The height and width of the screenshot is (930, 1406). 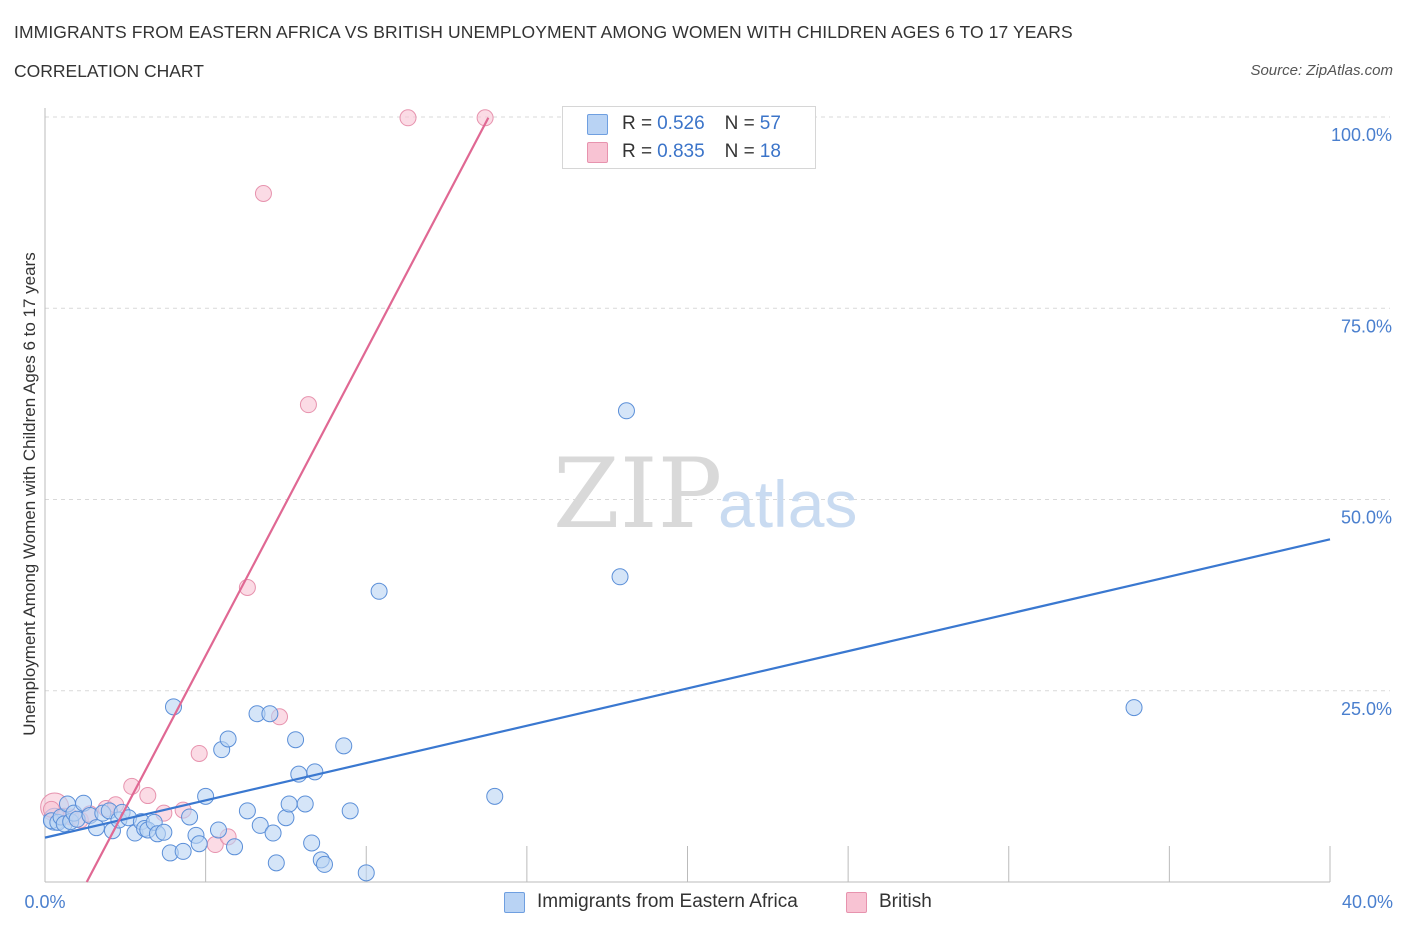 I want to click on x-tick-label: 0.0%, so click(x=44, y=902).